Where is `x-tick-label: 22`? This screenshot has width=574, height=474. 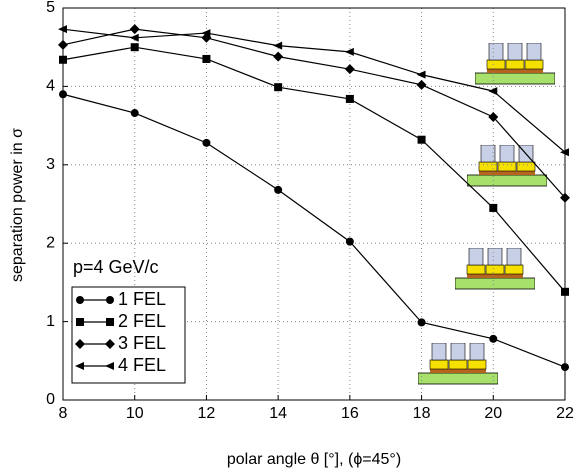 x-tick-label: 22 is located at coordinates (565, 413).